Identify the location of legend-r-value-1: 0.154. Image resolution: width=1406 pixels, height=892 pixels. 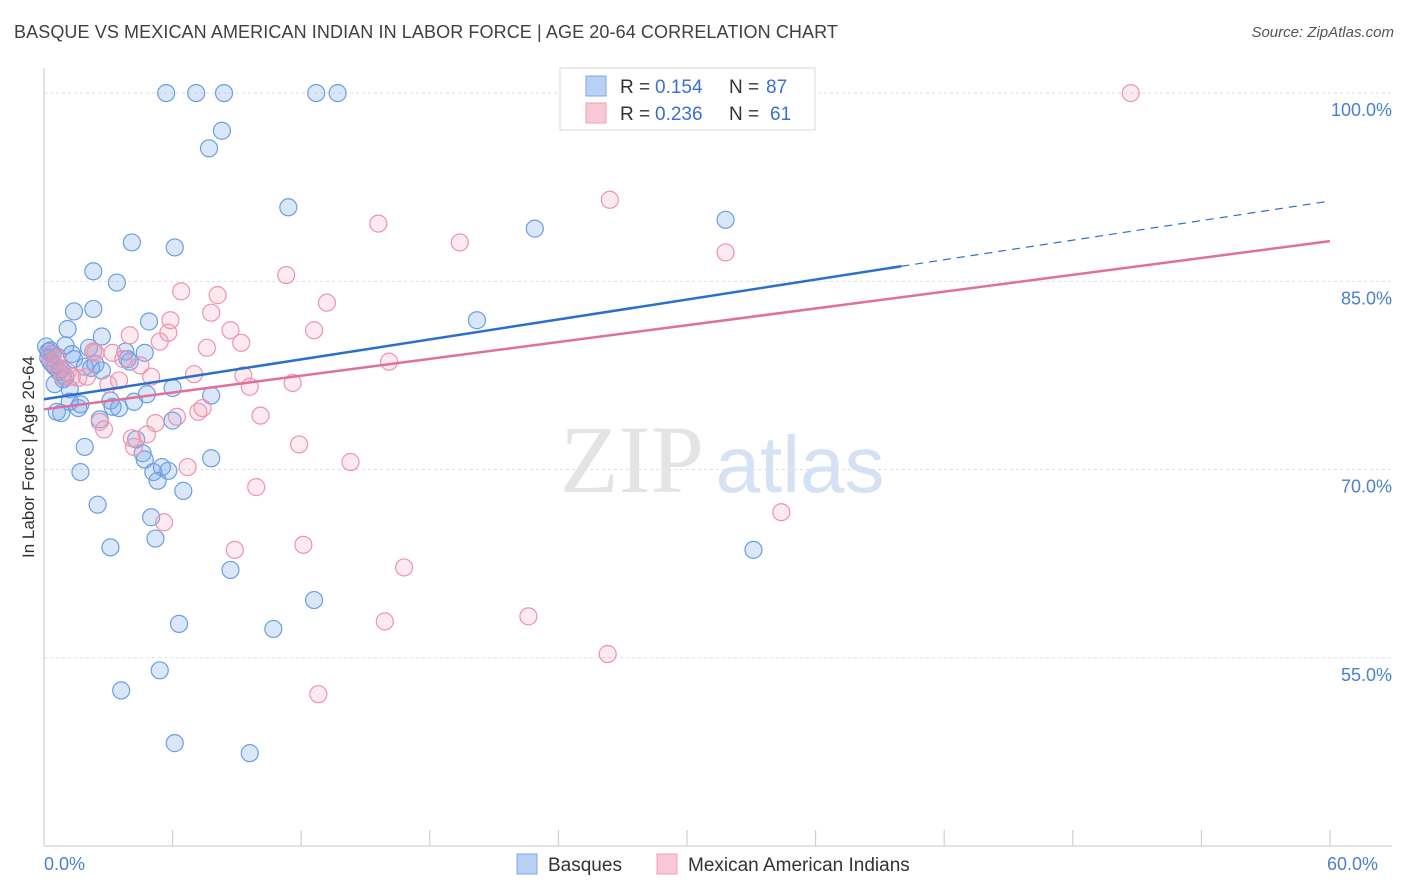
(679, 87).